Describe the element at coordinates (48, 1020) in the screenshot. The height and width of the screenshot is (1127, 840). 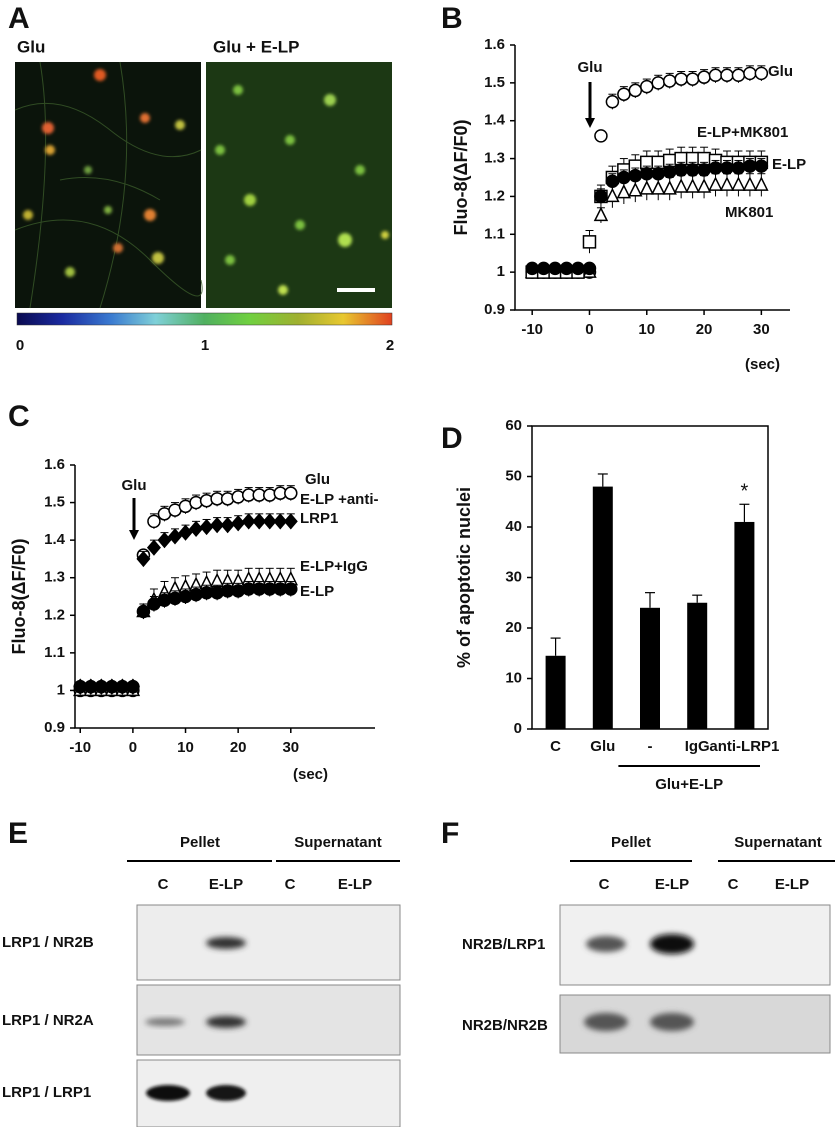
I see `row-label: LRP1 / NR2A` at that location.